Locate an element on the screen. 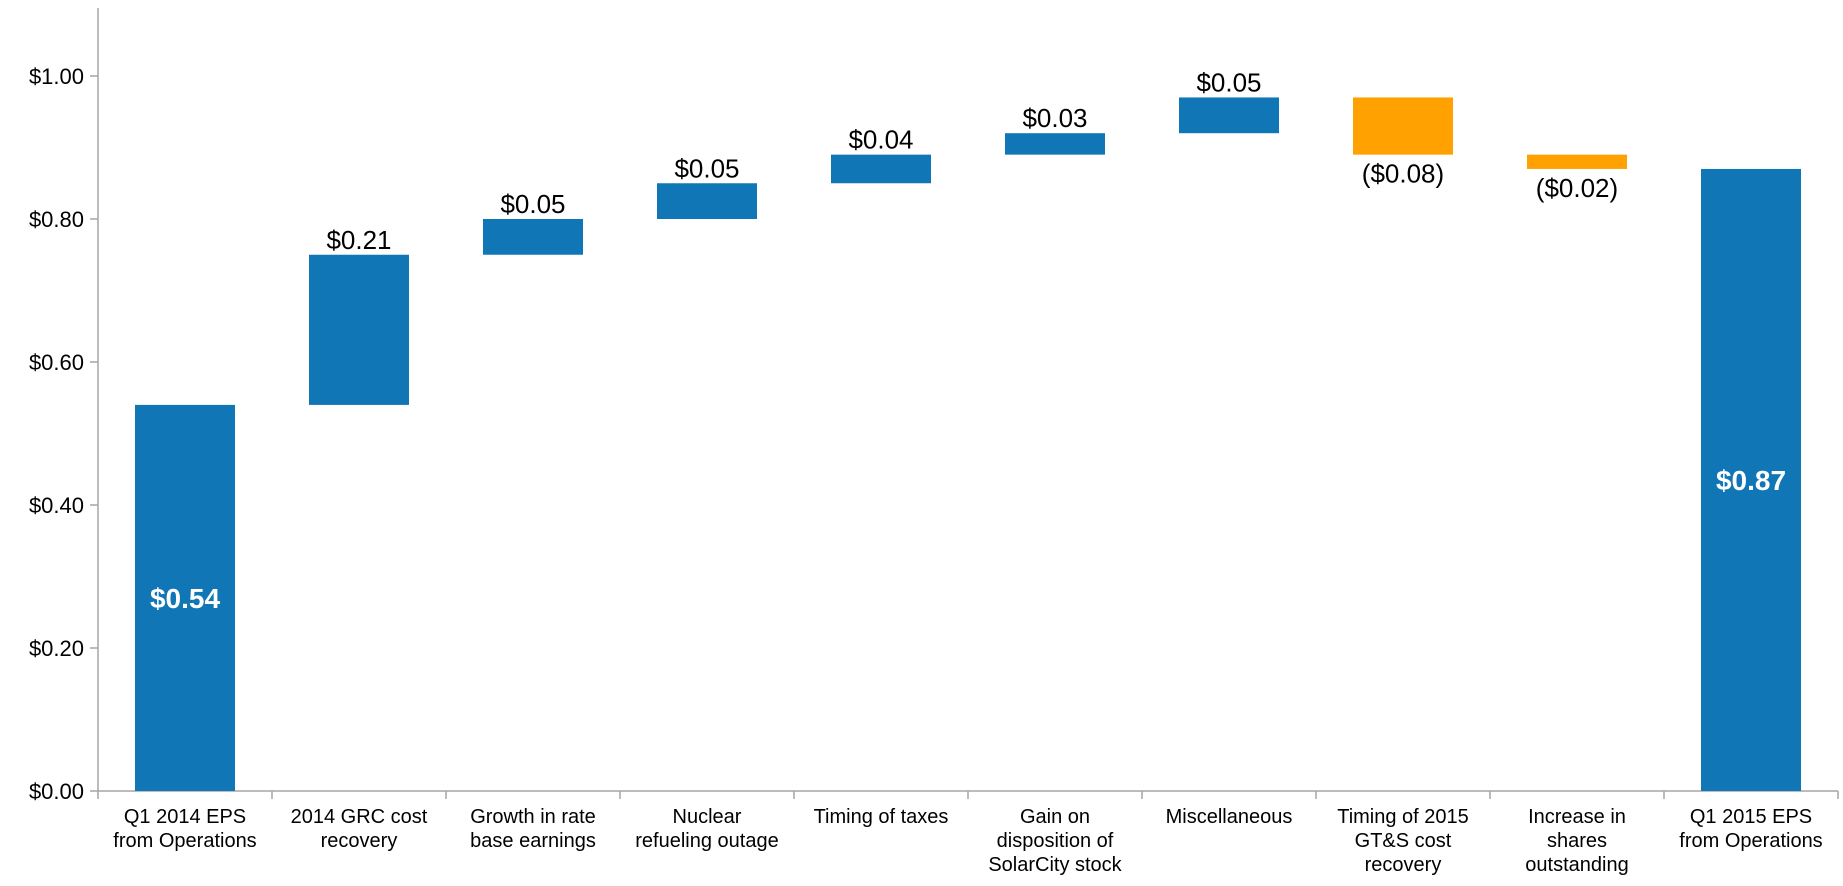 The image size is (1843, 886). x-category-label: Increase in is located at coordinates (1577, 817).